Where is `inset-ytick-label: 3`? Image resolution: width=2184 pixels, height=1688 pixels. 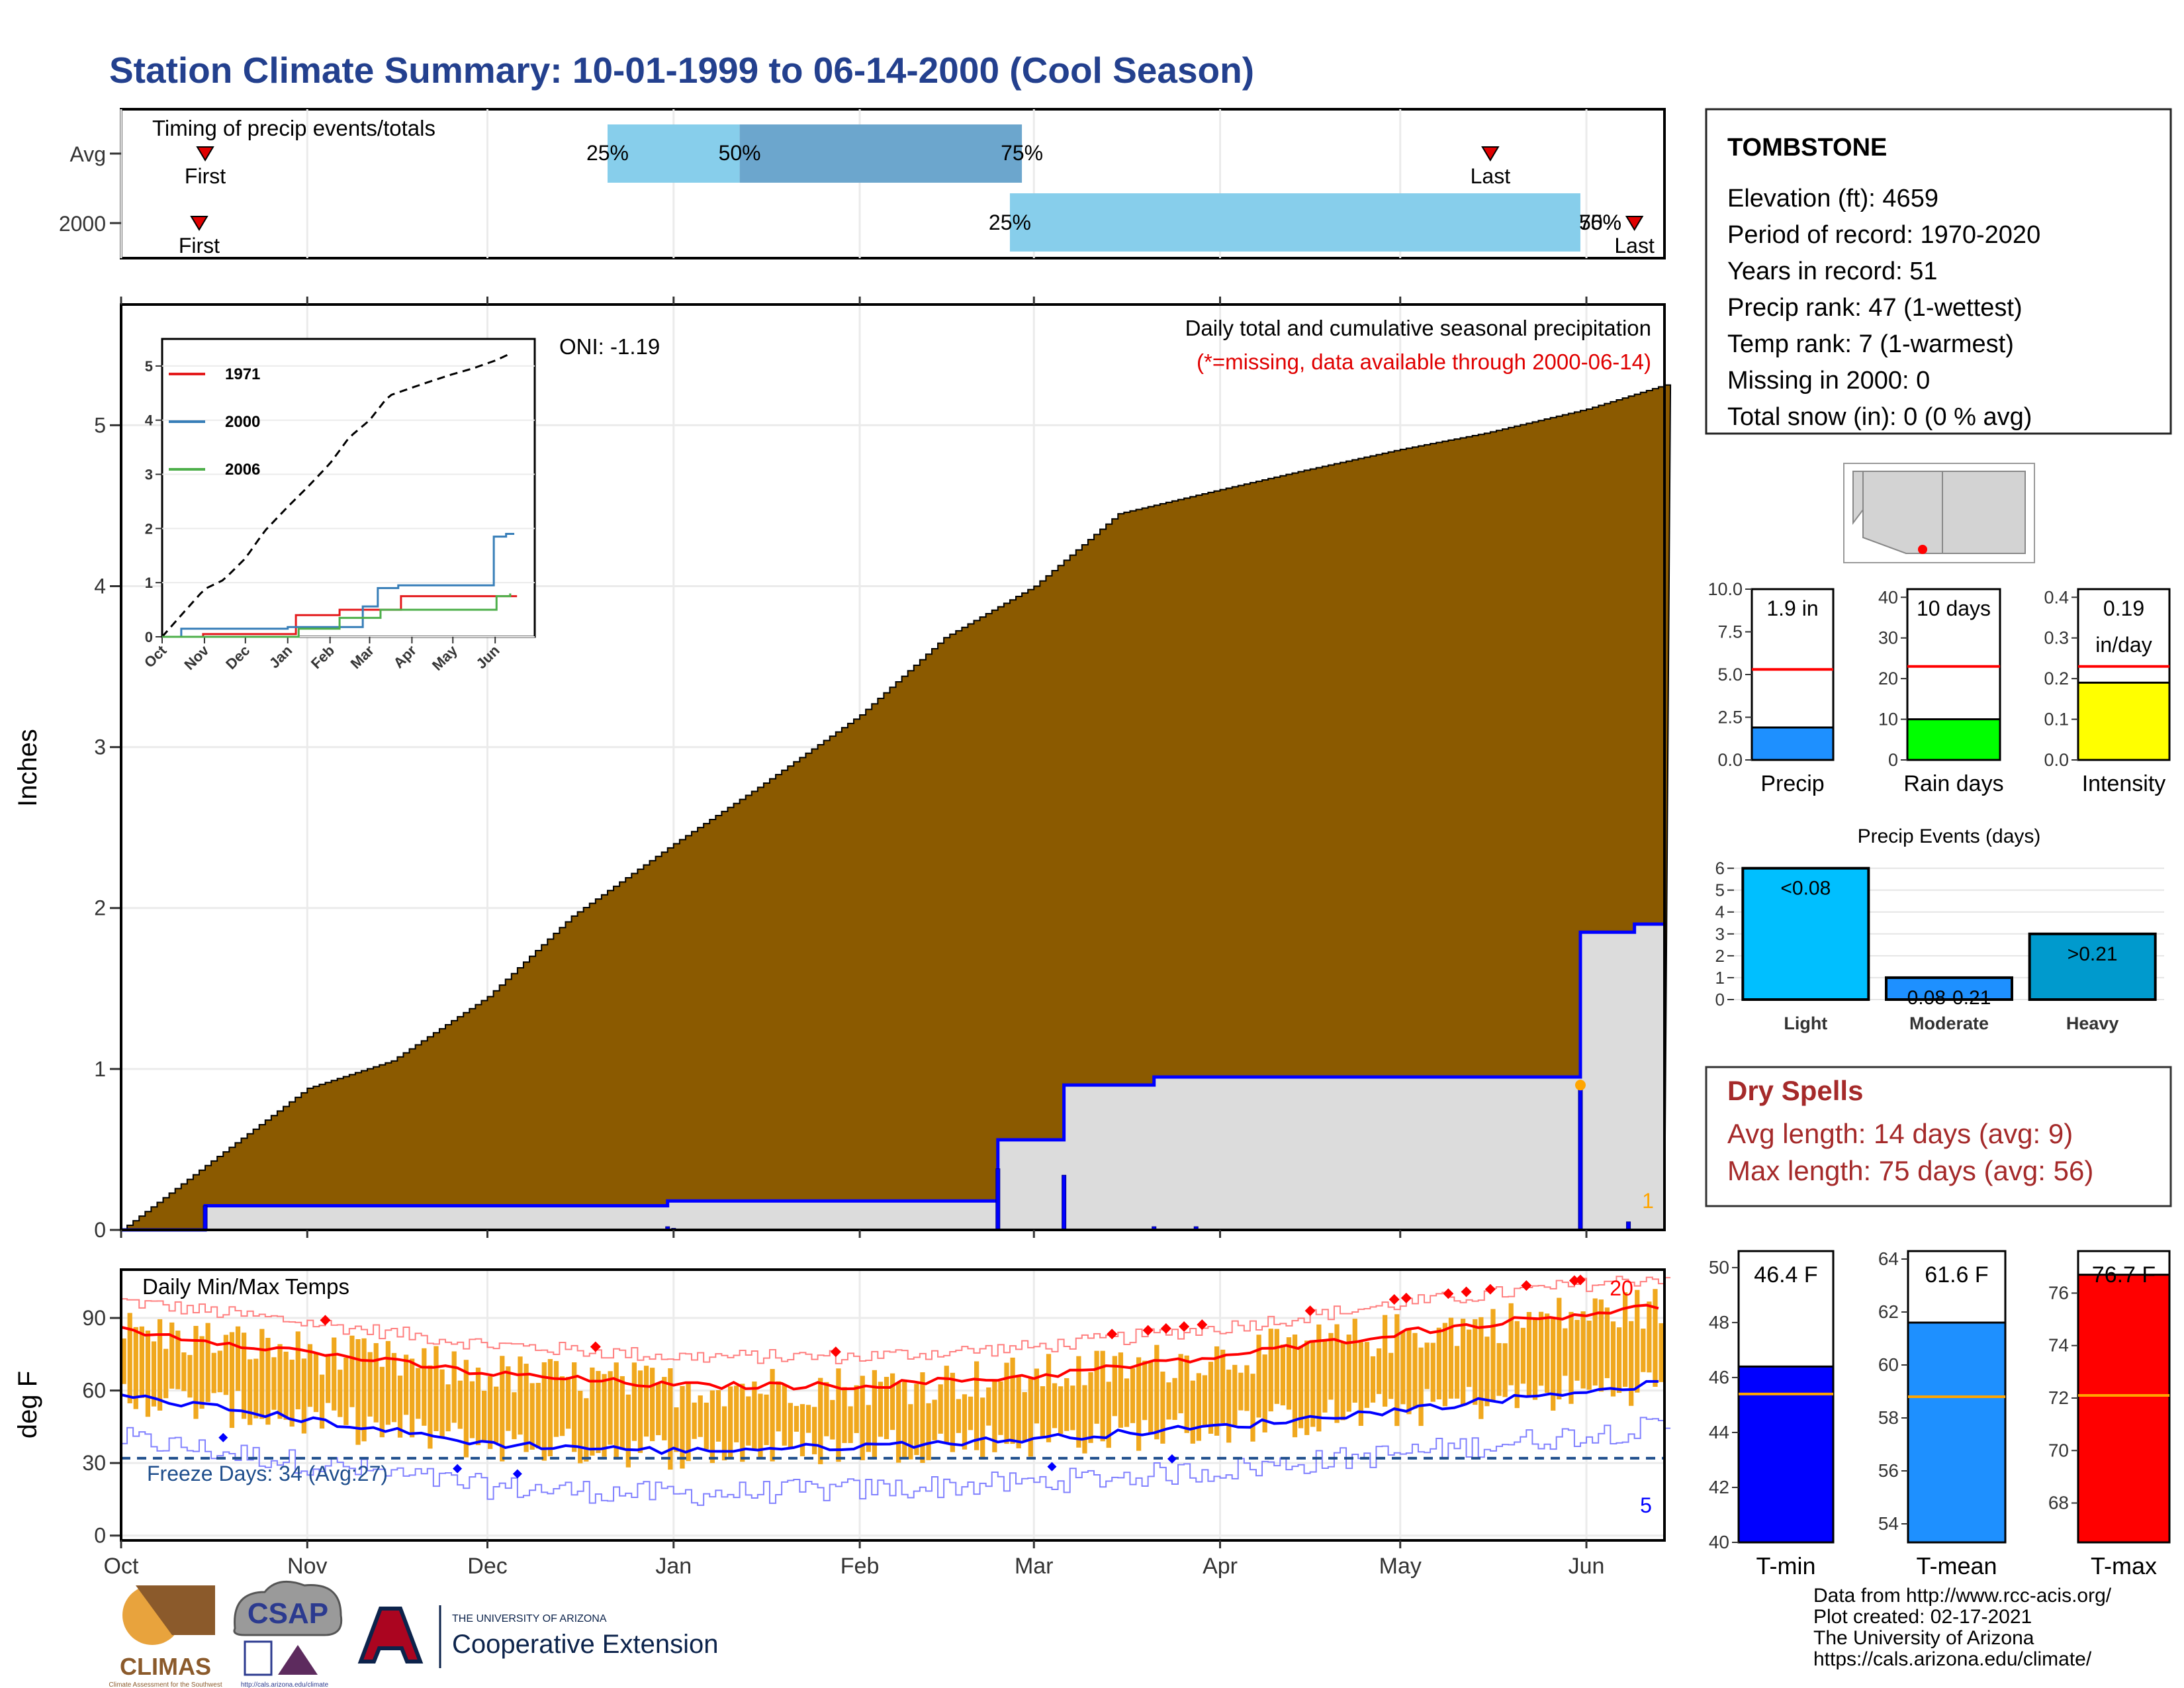 inset-ytick-label: 3 is located at coordinates (149, 475).